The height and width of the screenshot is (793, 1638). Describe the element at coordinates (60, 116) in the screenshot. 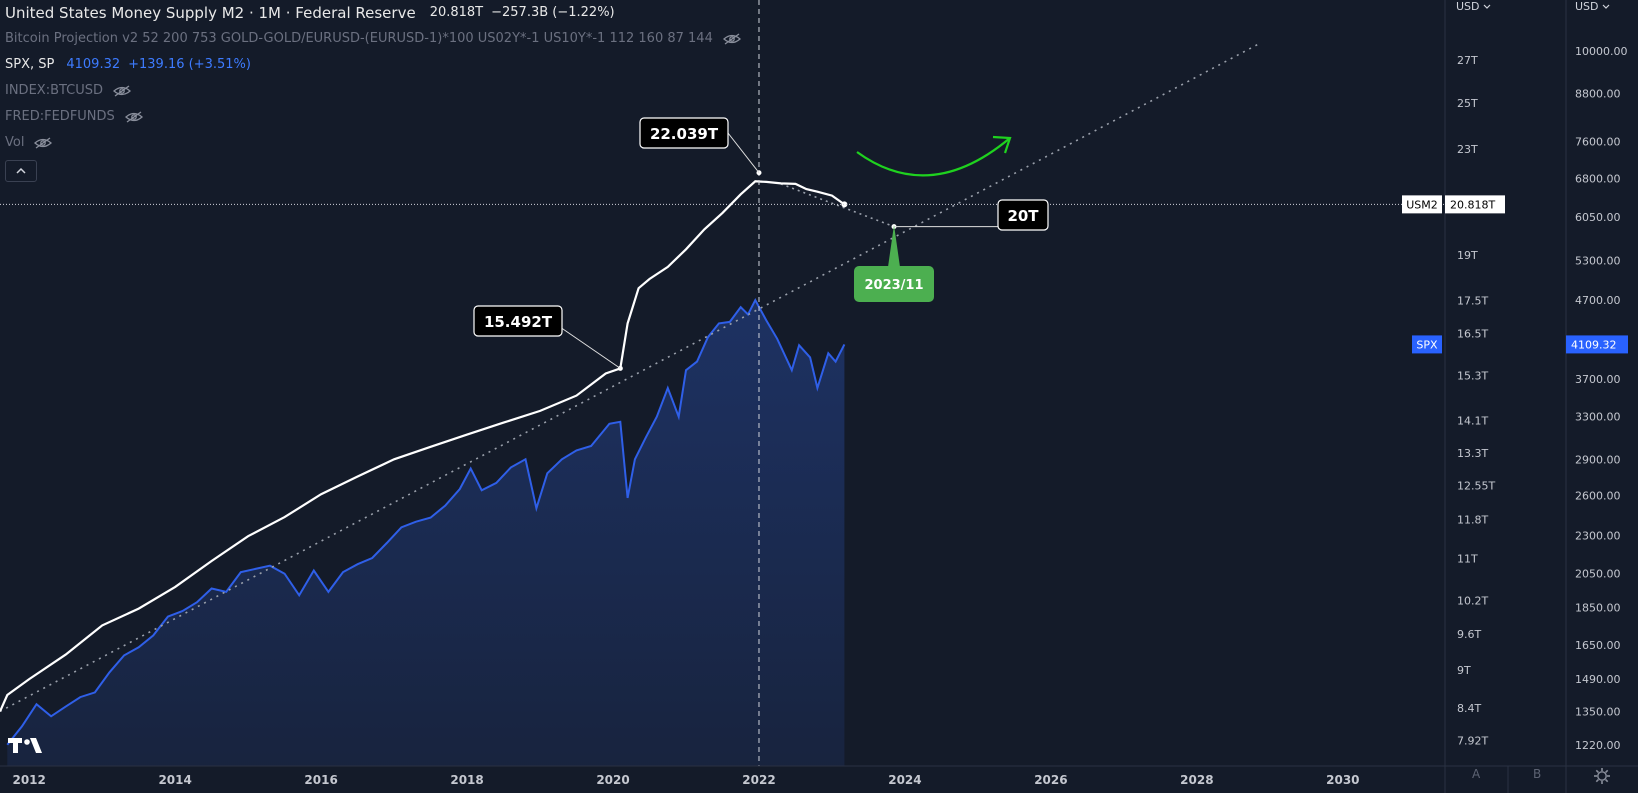

I see `fedfunds-series-label: FRED:FEDFUNDS` at that location.